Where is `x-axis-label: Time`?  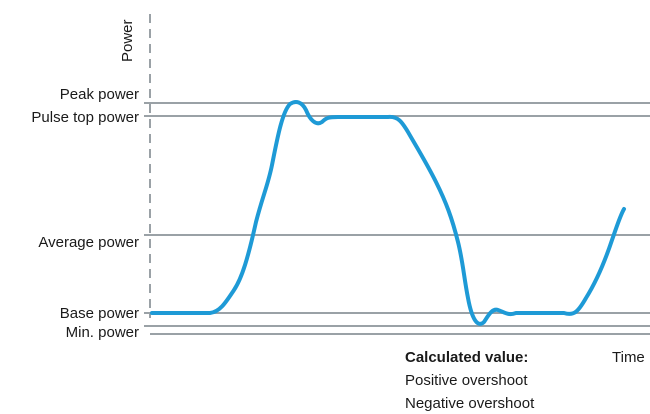
x-axis-label: Time is located at coordinates (628, 357).